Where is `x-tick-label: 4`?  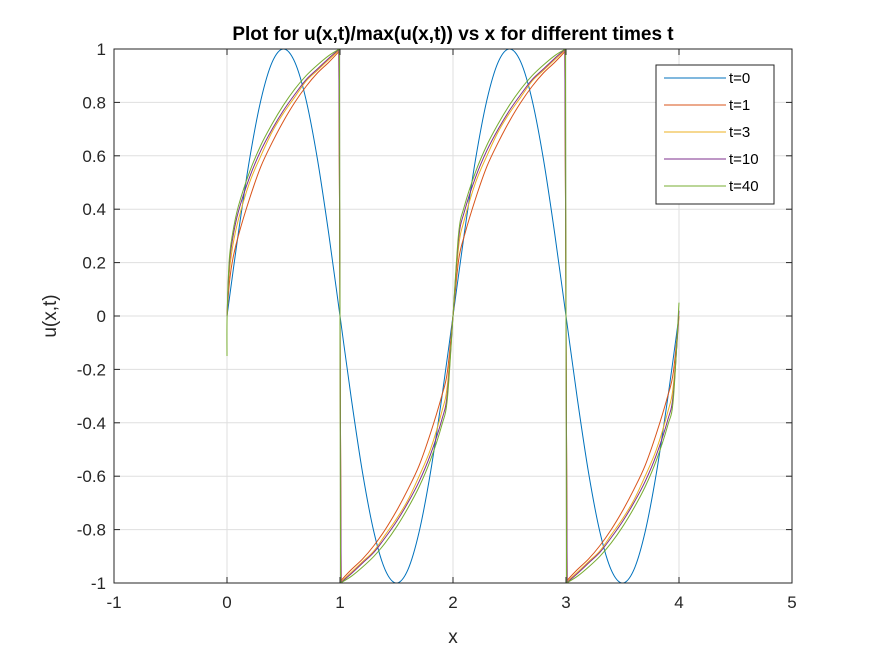
x-tick-label: 4 is located at coordinates (678, 602).